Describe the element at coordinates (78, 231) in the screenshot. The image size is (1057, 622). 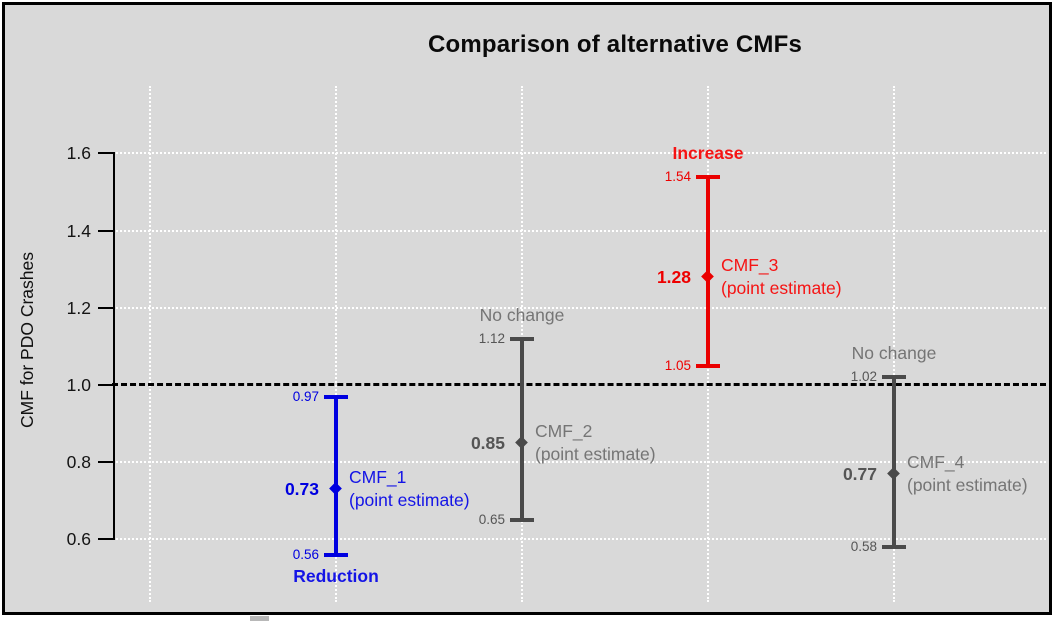
I see `y-tick-label: 1.4` at that location.